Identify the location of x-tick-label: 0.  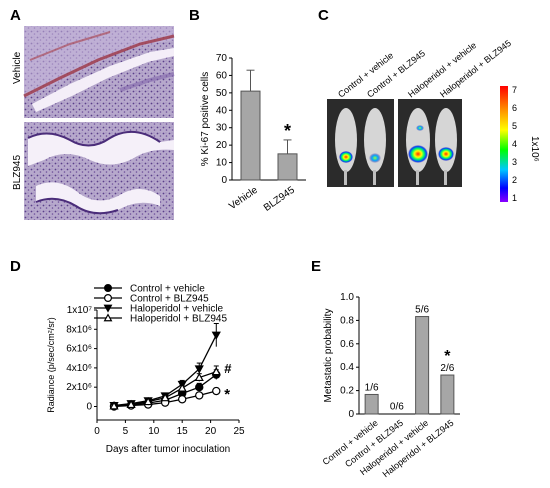
(97, 431).